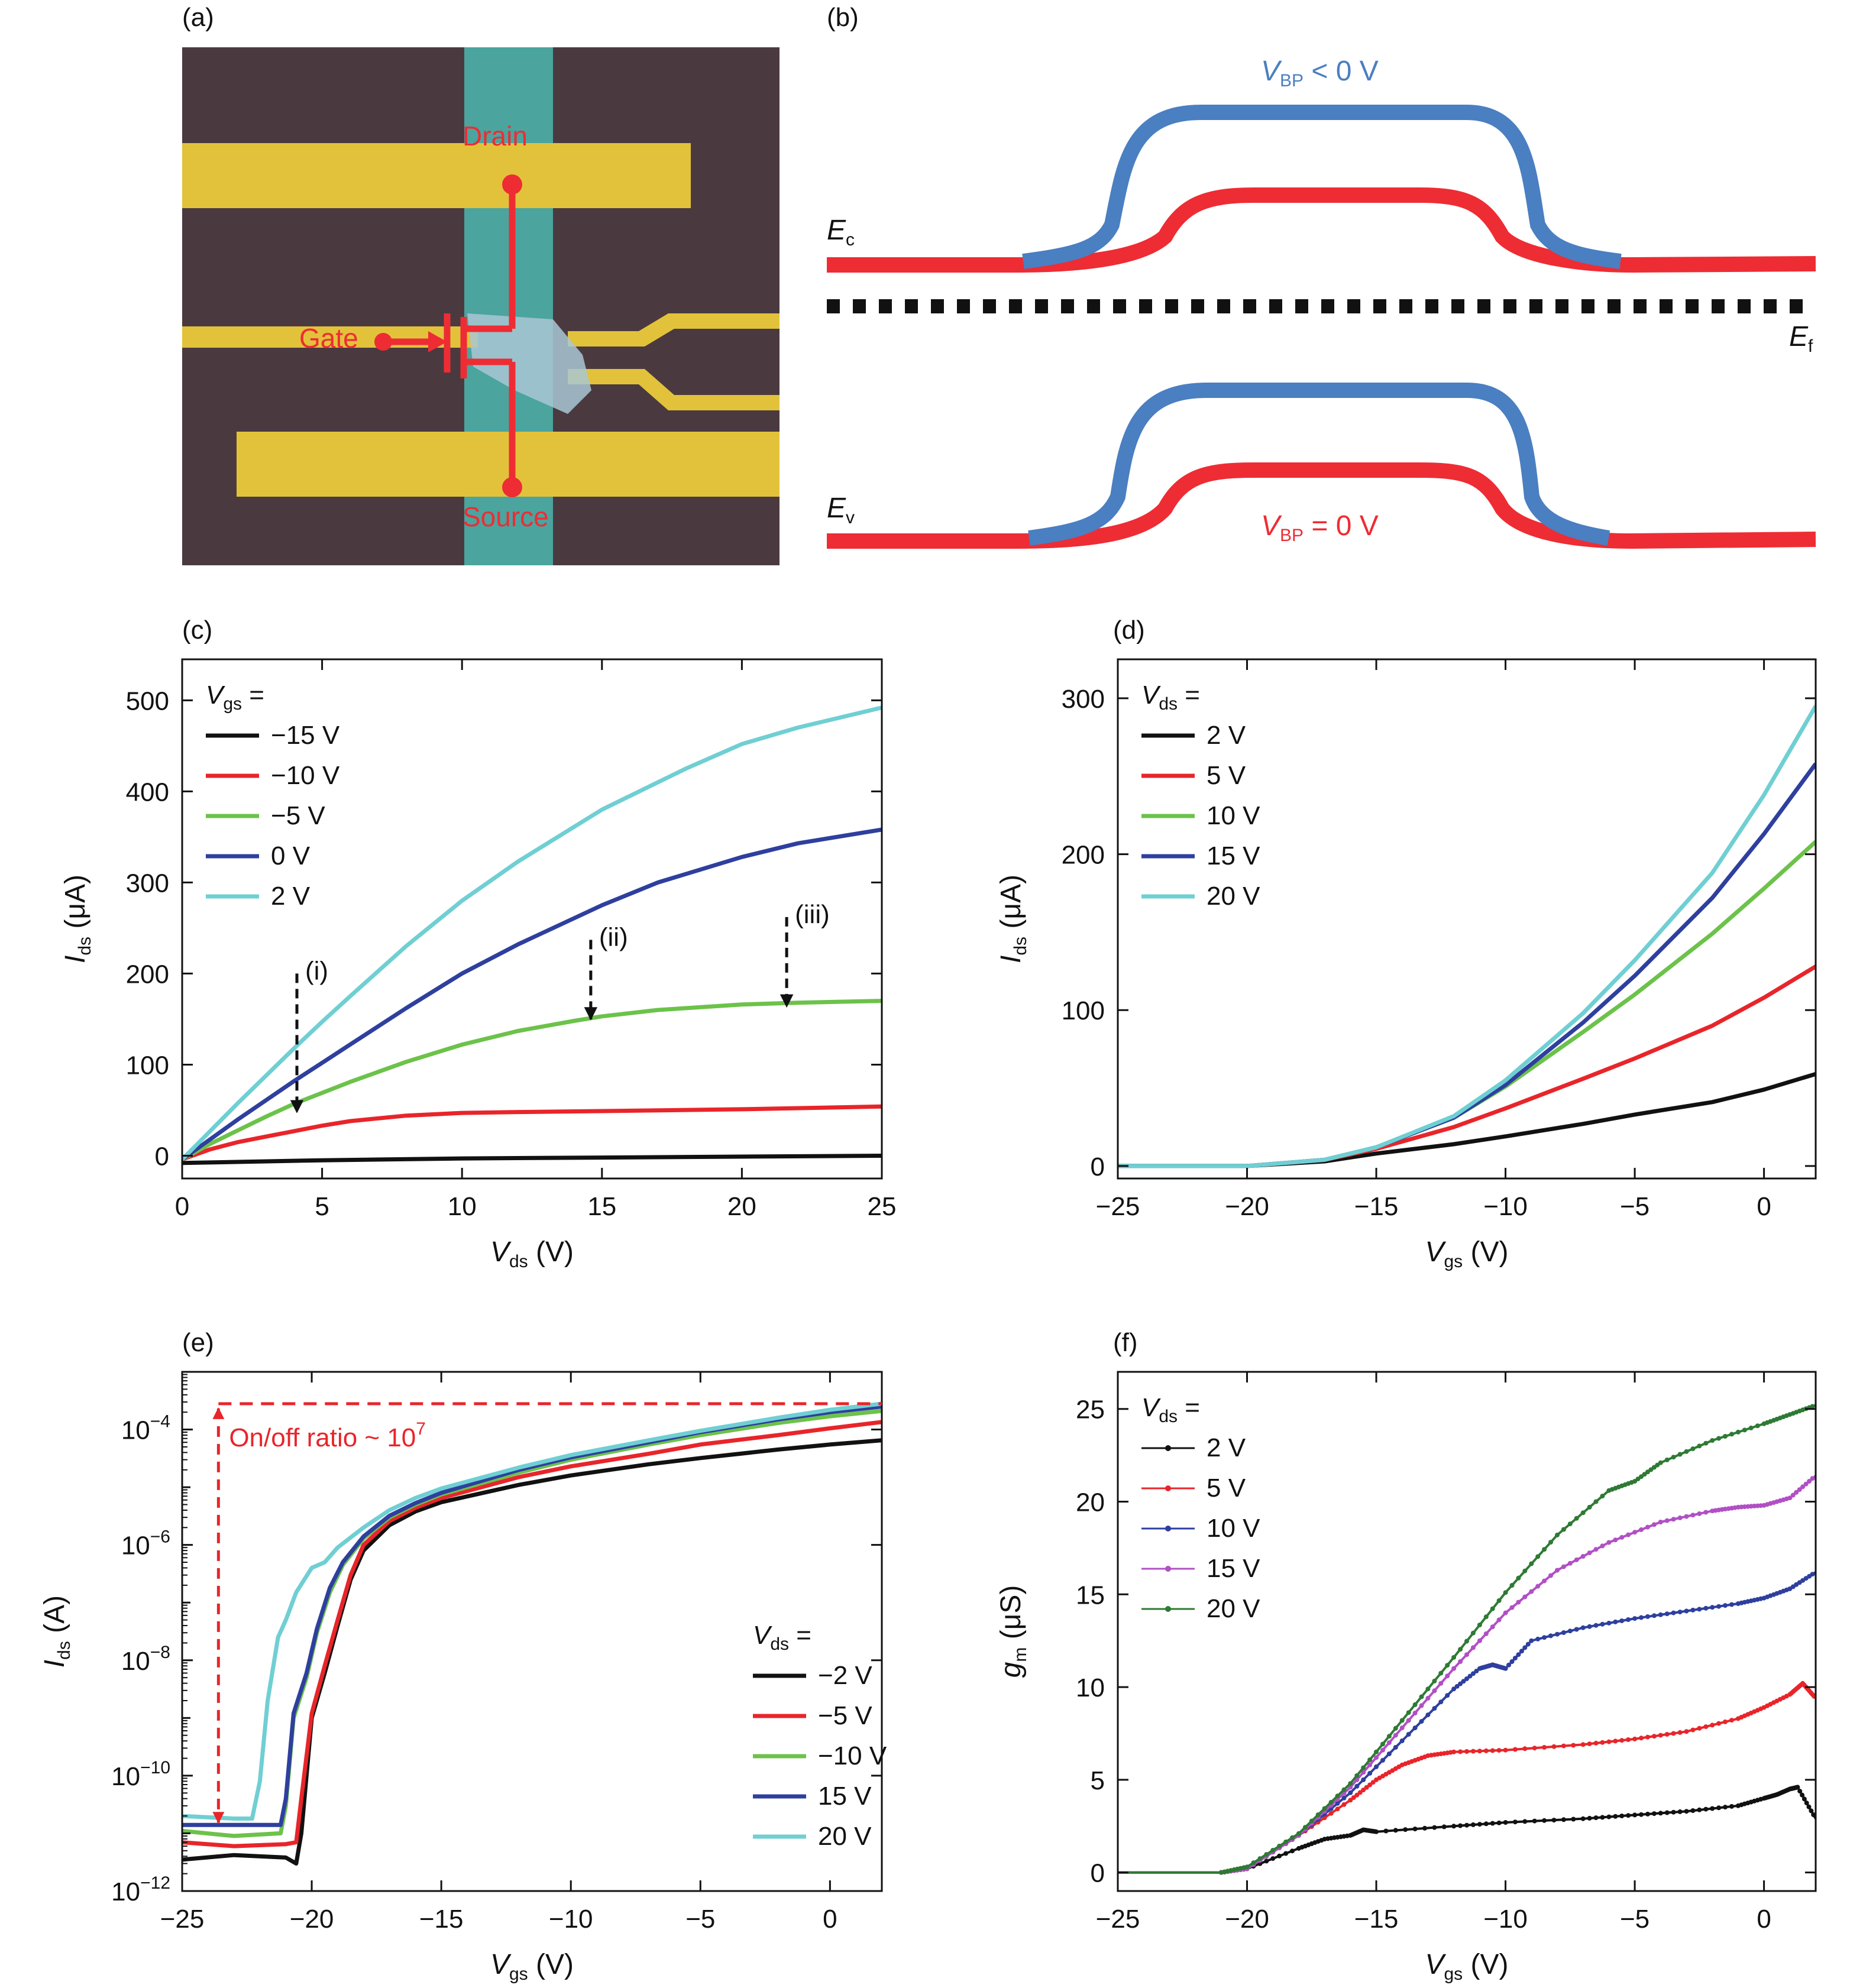 The image size is (1863, 1988). Describe the element at coordinates (1011, 1616) in the screenshot. I see `y-axis-unit: (μS)` at that location.